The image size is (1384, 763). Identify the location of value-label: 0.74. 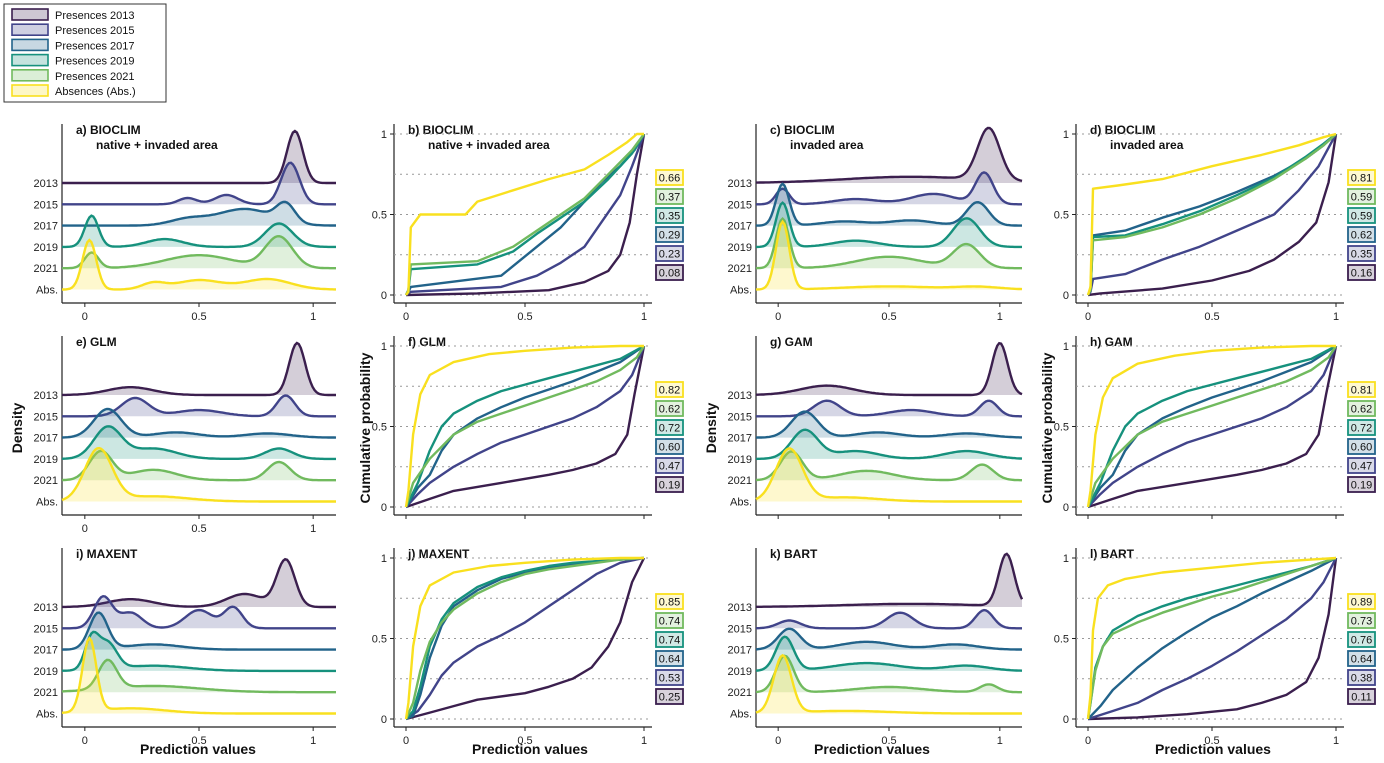
(669, 622).